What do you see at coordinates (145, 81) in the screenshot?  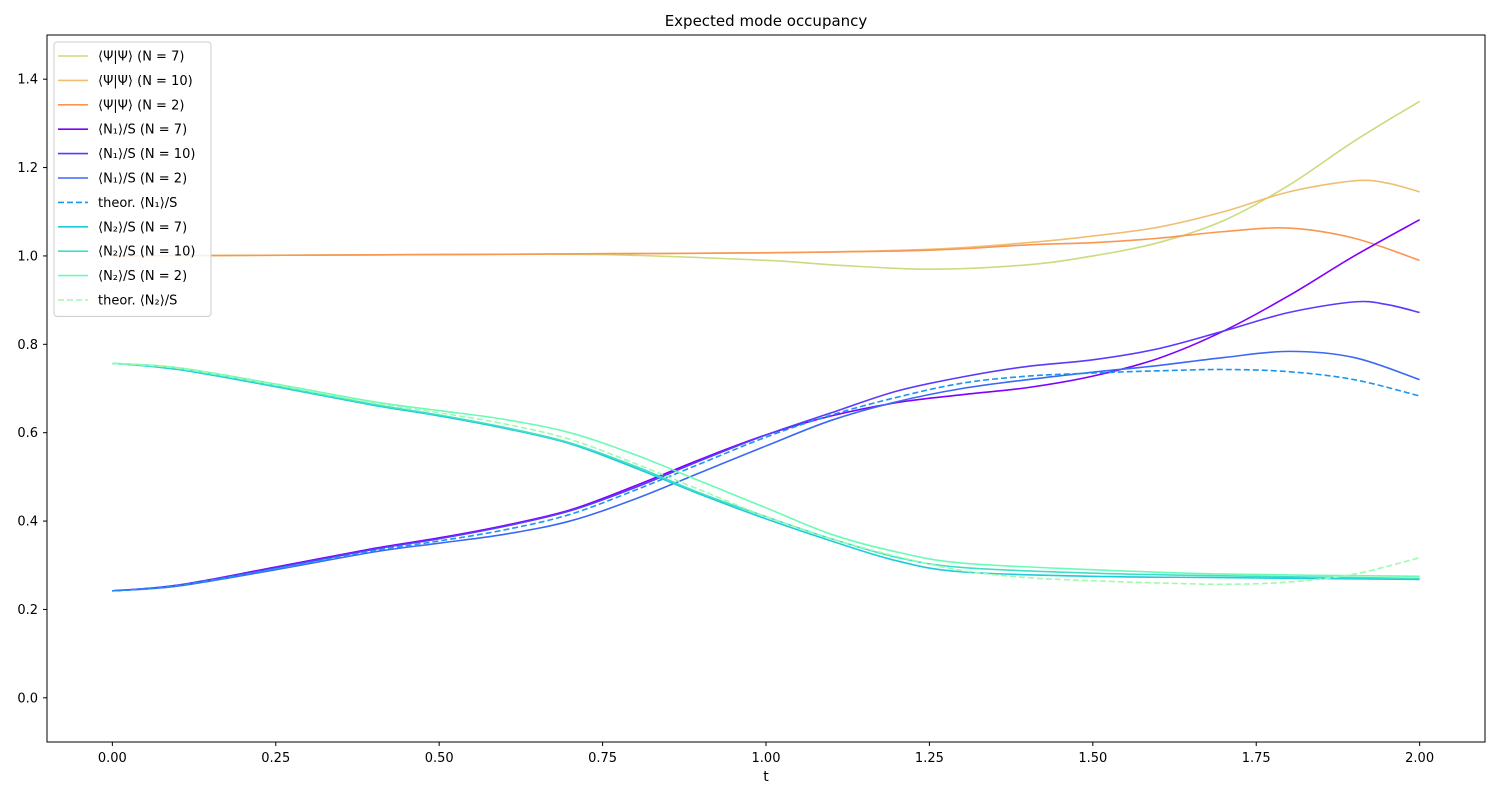 I see `legend-label: ⟨Ψ|Ψ⟩ (N = 10)` at bounding box center [145, 81].